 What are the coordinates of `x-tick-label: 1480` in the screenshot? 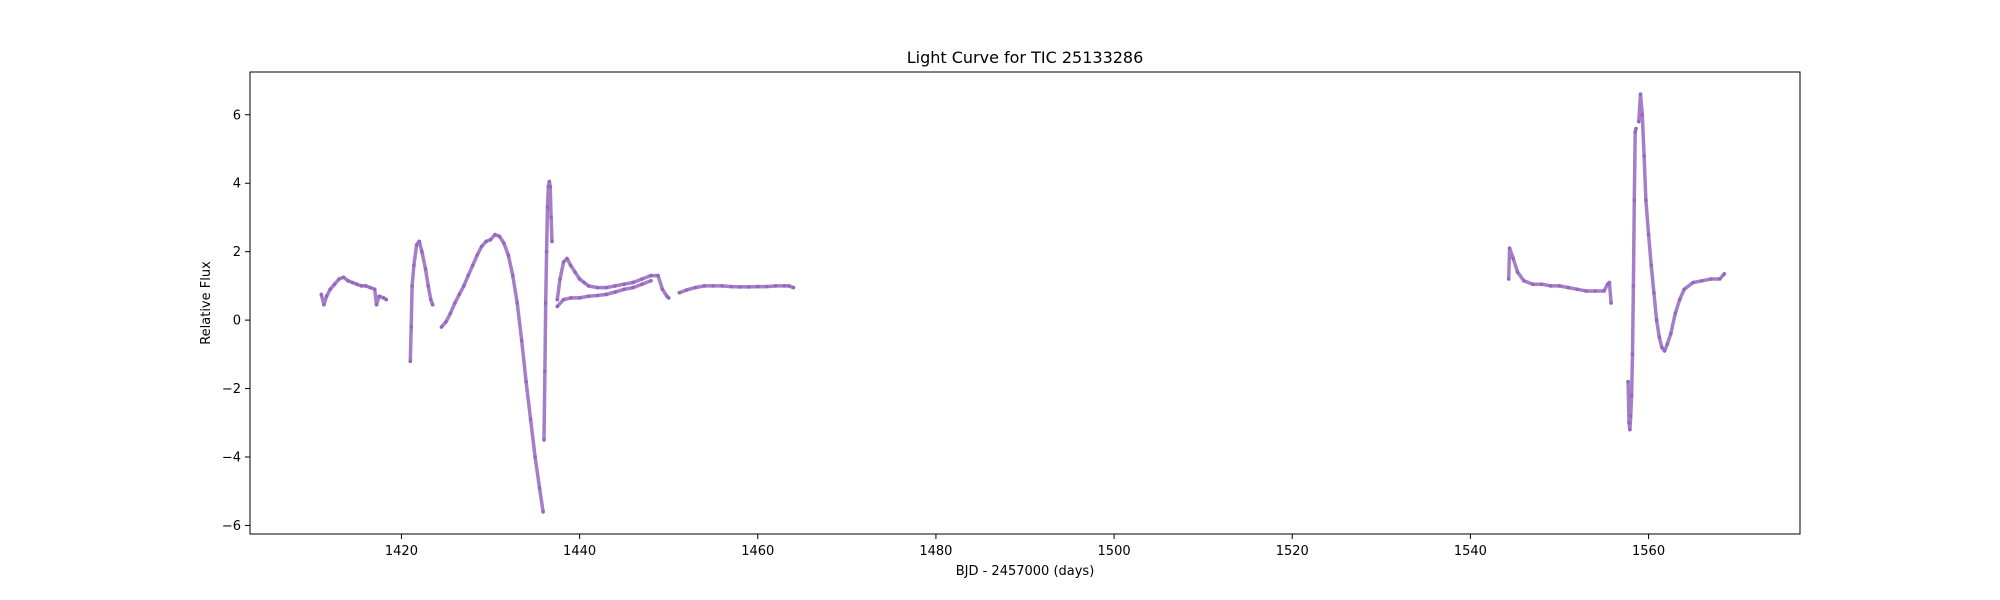 It's located at (935, 551).